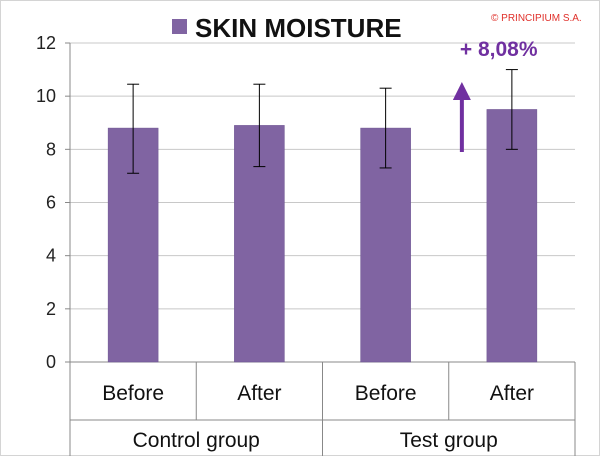 This screenshot has height=456, width=600. I want to click on y-tick-label: 2, so click(51, 309).